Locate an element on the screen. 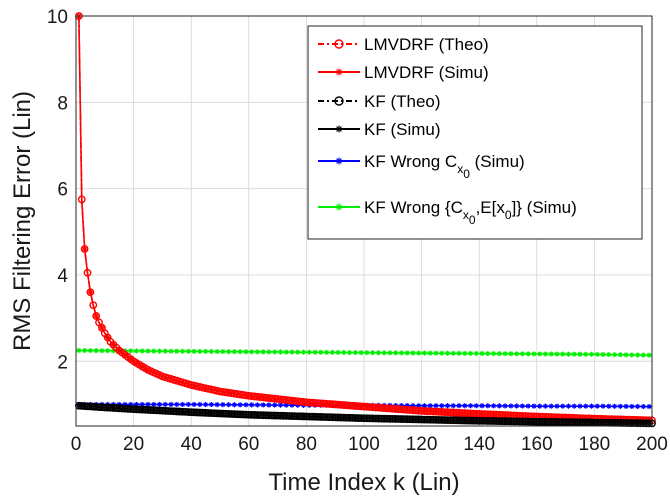 This screenshot has width=670, height=501. x-tick-label: 80 is located at coordinates (306, 444).